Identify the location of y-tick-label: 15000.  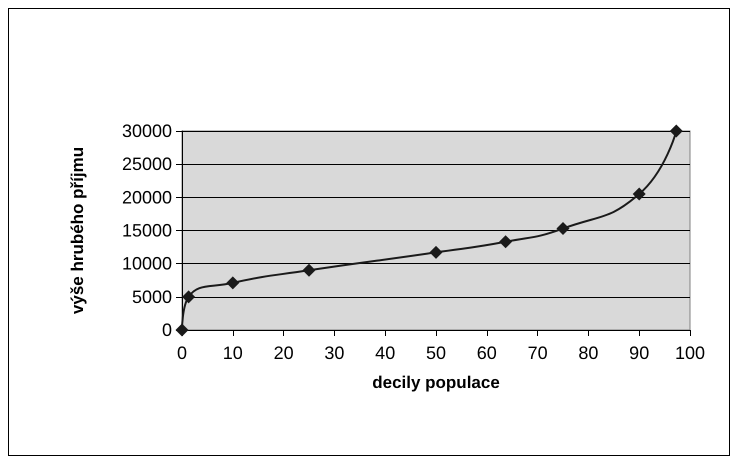
(147, 230).